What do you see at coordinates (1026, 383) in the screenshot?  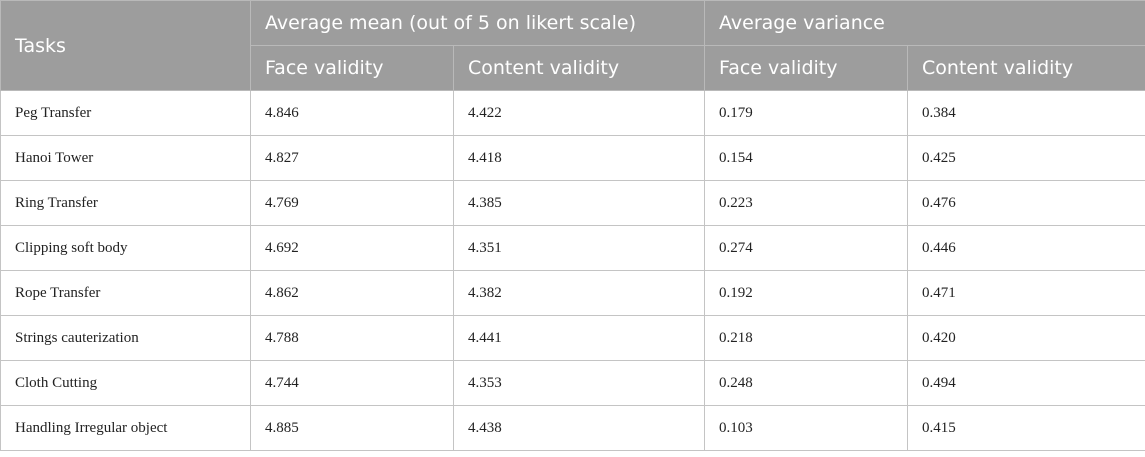 I see `variance-content-validity: 0.494` at bounding box center [1026, 383].